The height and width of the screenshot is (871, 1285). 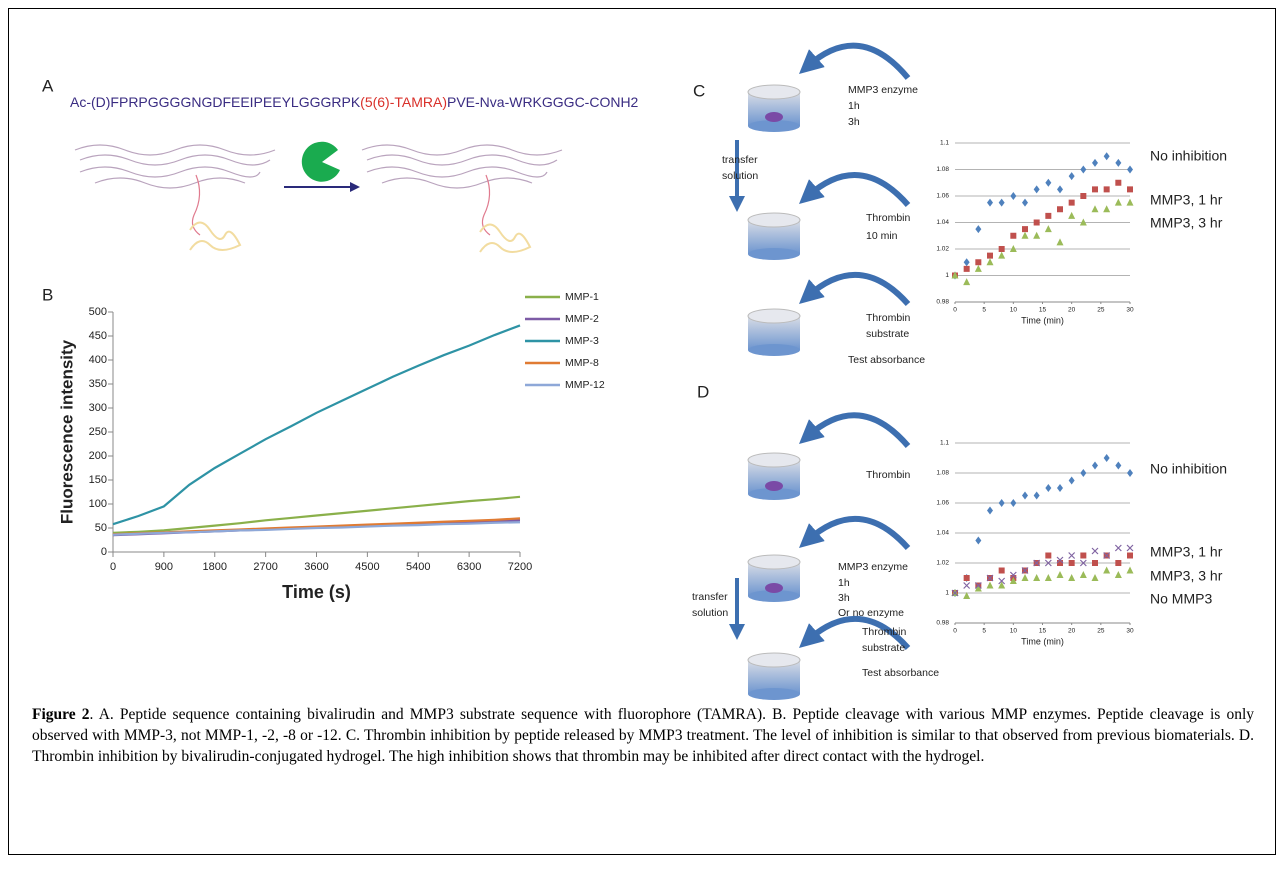 What do you see at coordinates (944, 443) in the screenshot?
I see `y-tick-label: 1.1` at bounding box center [944, 443].